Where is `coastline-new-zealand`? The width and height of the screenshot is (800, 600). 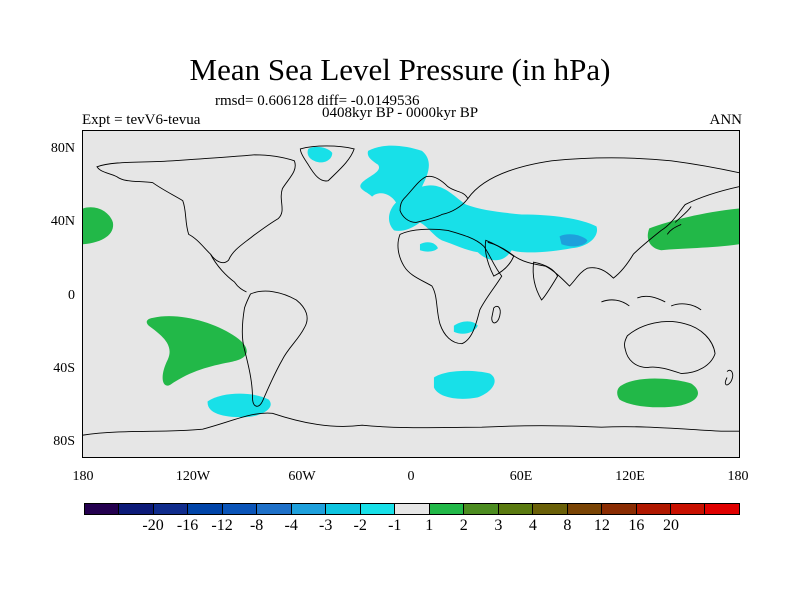 coastline-new-zealand is located at coordinates (729, 377).